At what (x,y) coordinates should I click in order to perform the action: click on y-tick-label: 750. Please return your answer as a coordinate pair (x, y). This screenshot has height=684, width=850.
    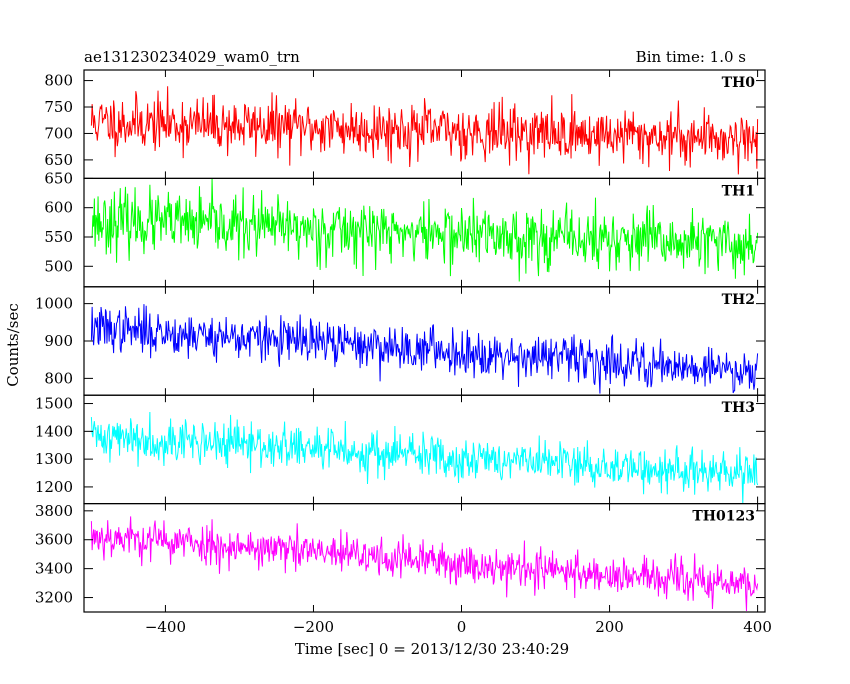
    Looking at the image, I should click on (58, 107).